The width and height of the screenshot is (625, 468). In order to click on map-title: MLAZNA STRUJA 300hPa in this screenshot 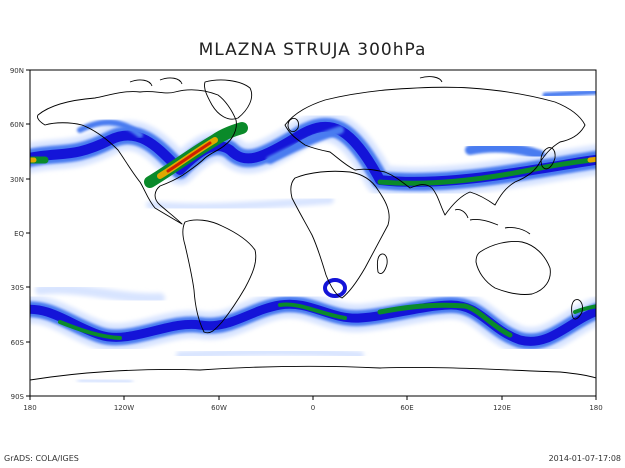, I will do `click(312, 50)`.